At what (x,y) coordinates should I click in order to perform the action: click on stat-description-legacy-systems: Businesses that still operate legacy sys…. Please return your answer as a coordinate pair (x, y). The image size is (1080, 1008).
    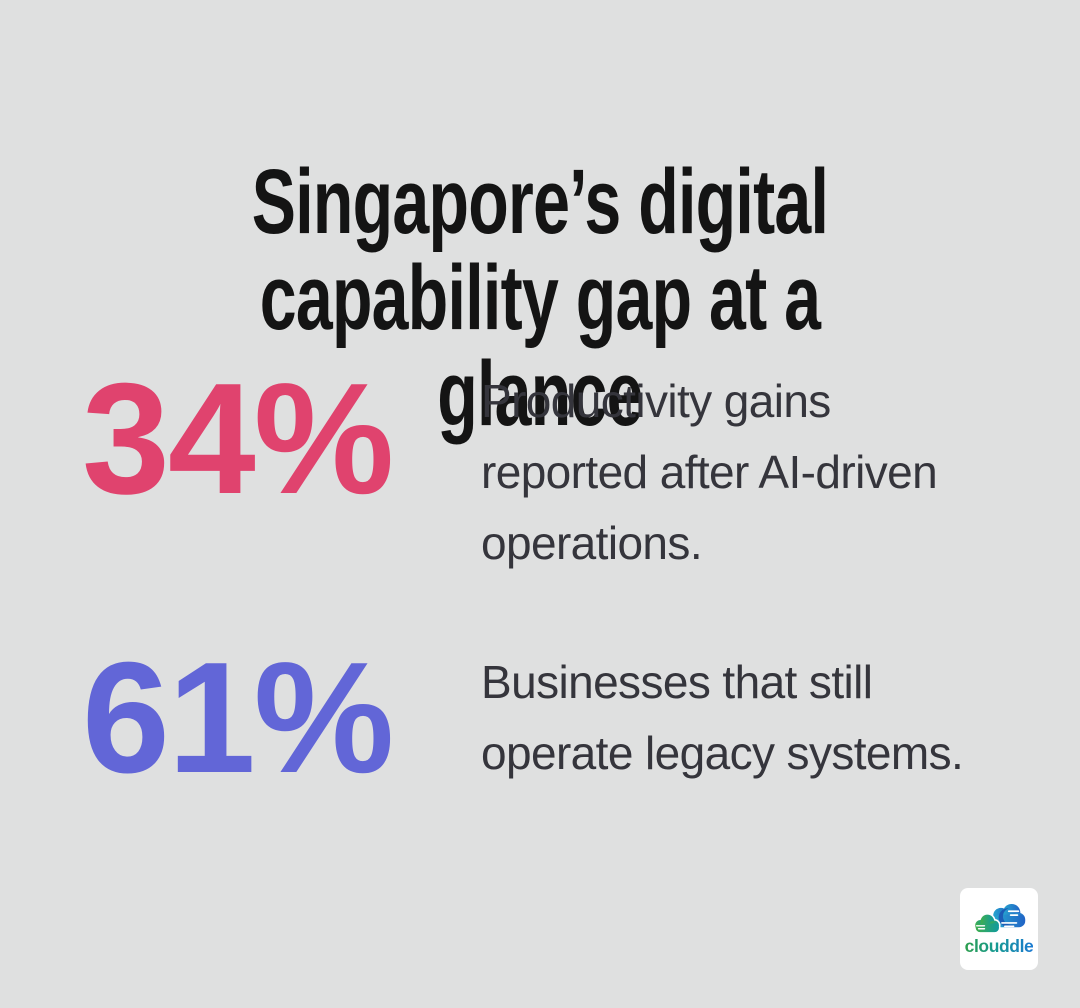
    Looking at the image, I should click on (722, 717).